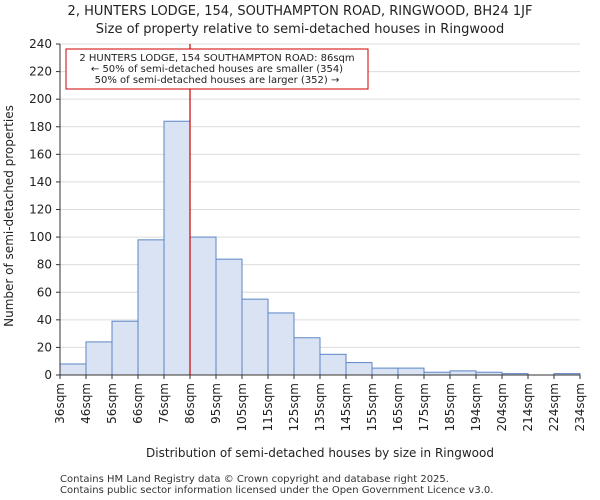  Describe the element at coordinates (372, 407) in the screenshot. I see `x-tick-label: 155sqm` at that location.